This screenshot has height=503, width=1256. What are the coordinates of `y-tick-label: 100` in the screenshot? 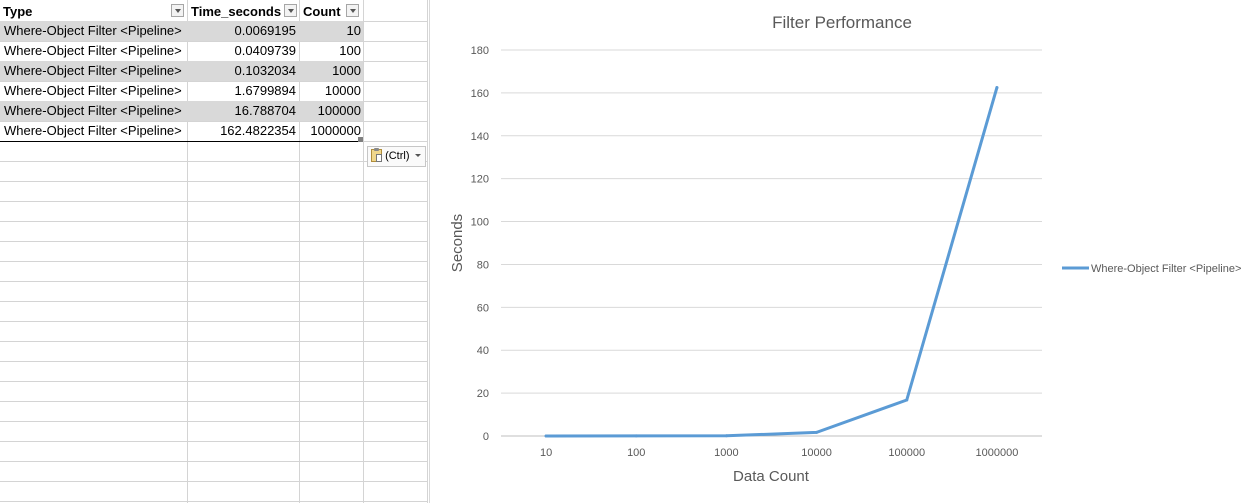 It's located at (480, 223).